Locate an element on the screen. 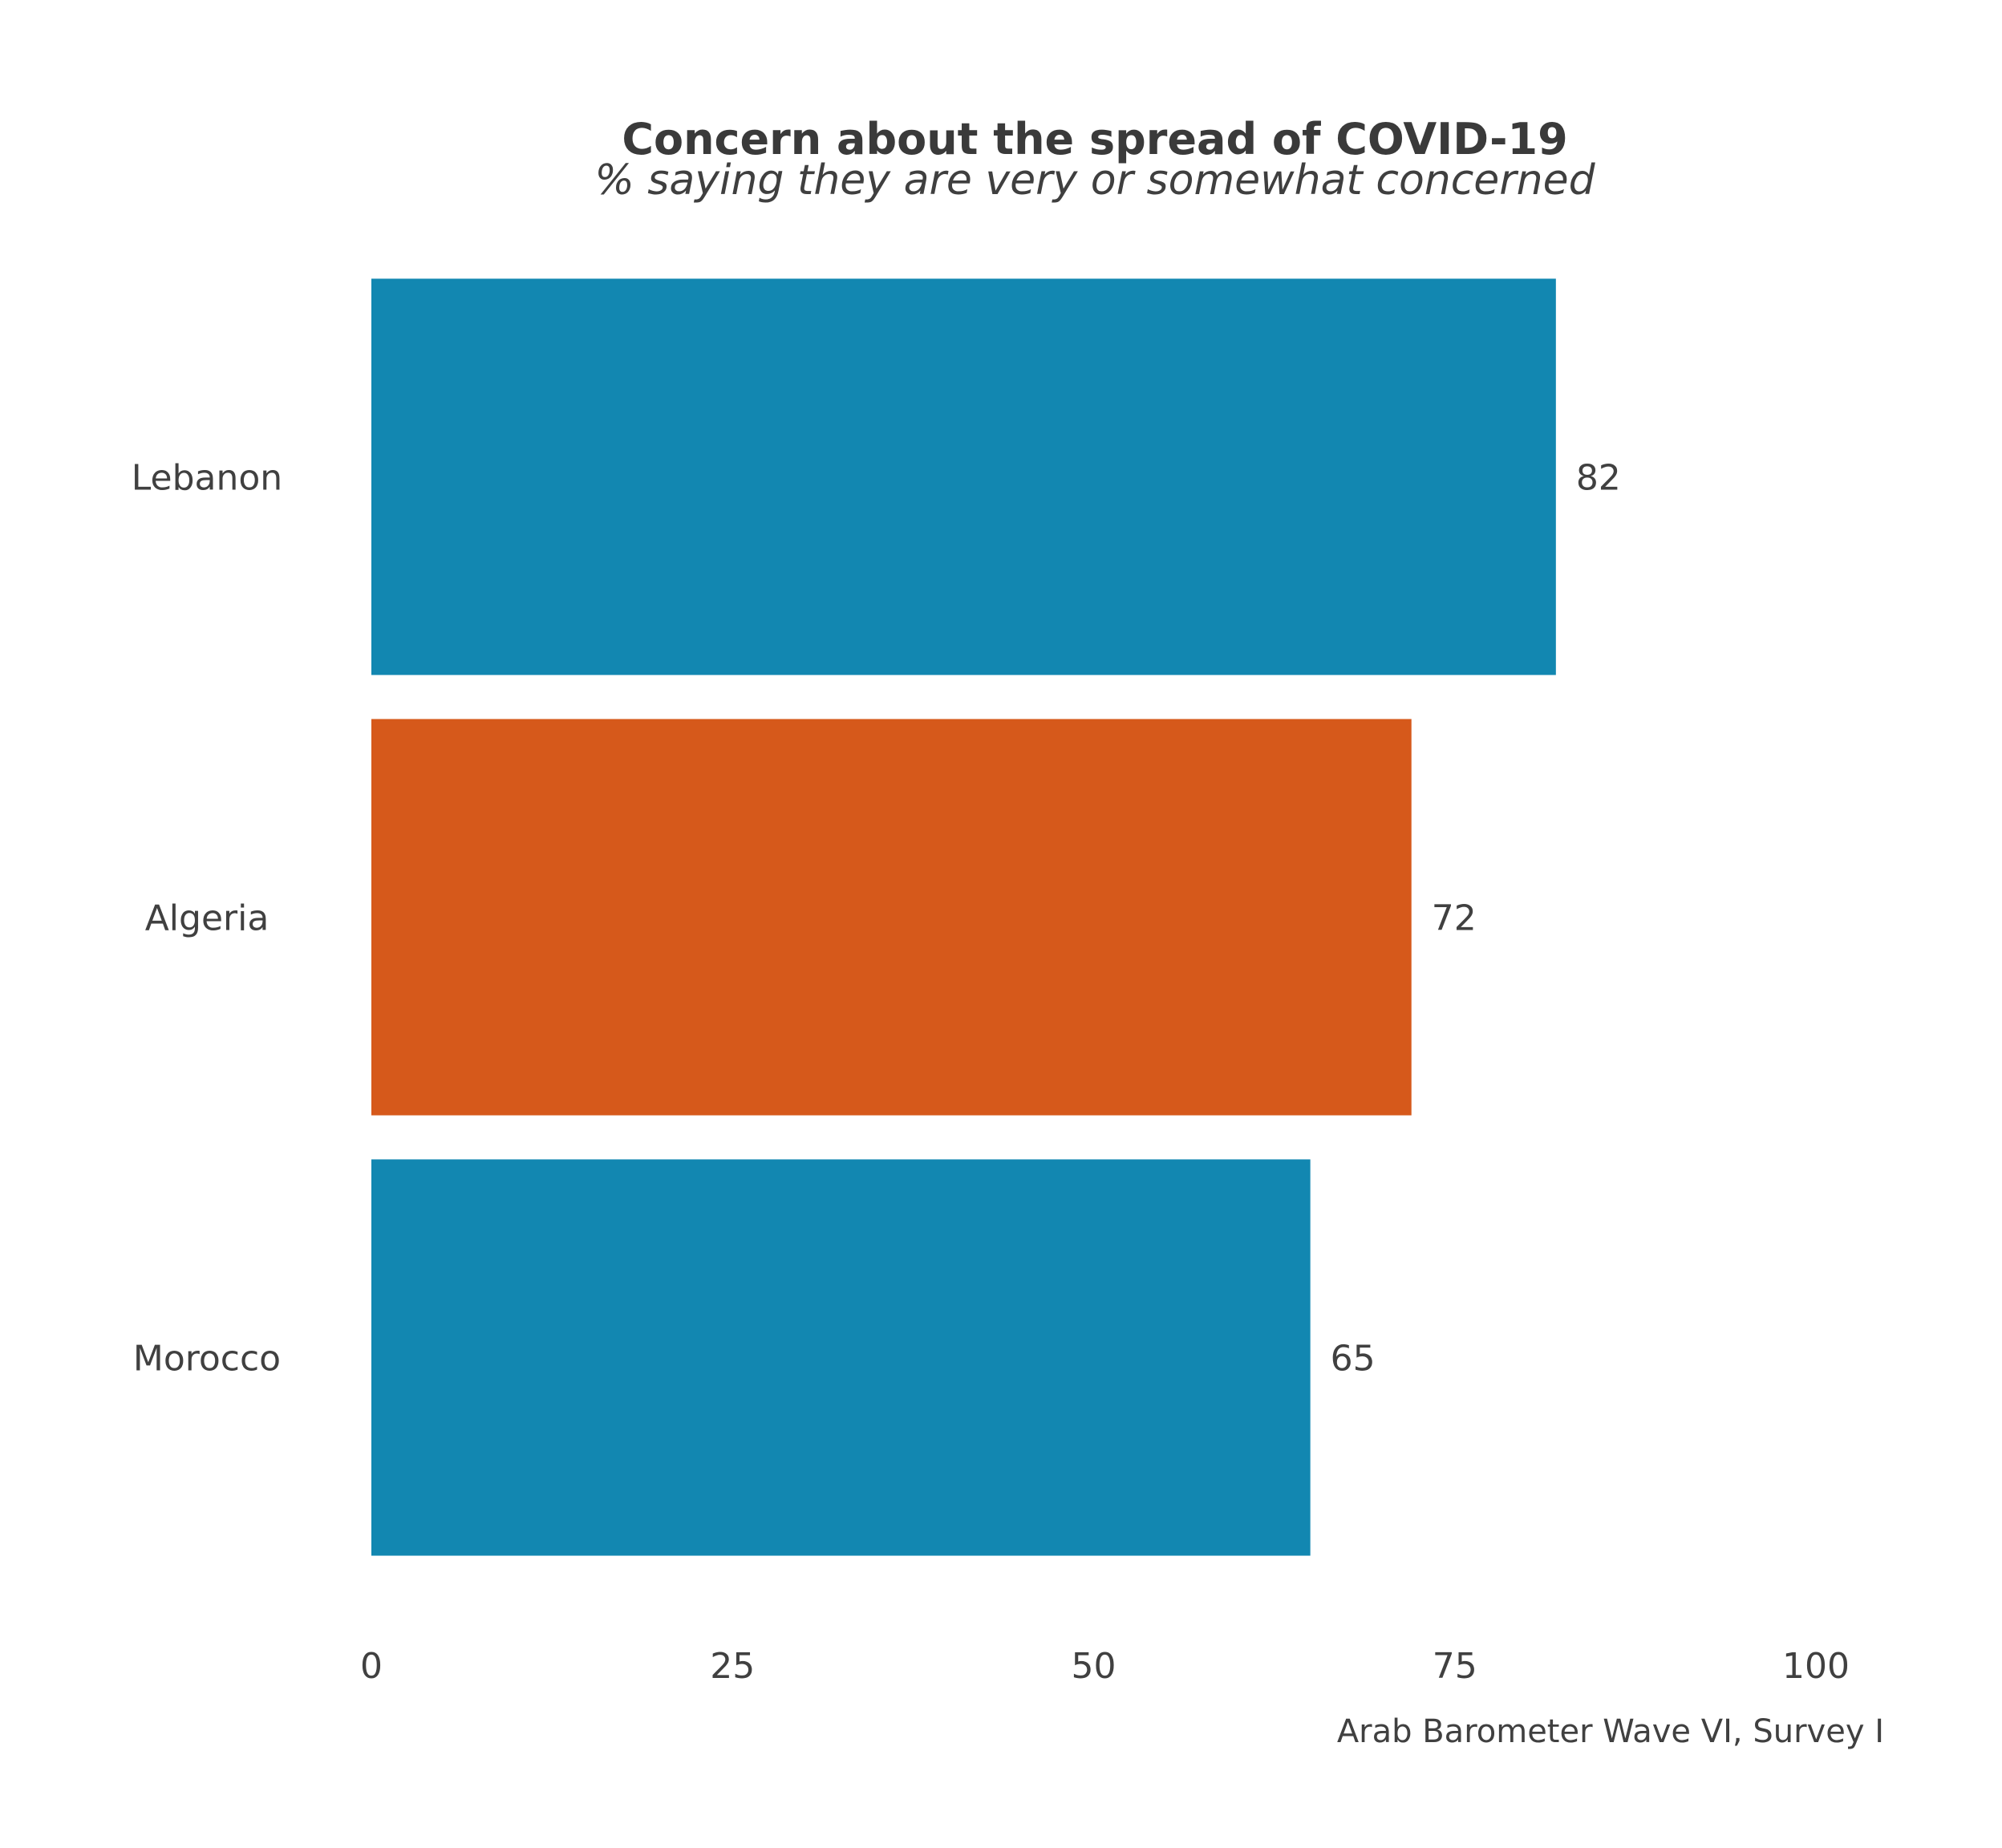  data-label-lebanon: 82 is located at coordinates (1598, 478).